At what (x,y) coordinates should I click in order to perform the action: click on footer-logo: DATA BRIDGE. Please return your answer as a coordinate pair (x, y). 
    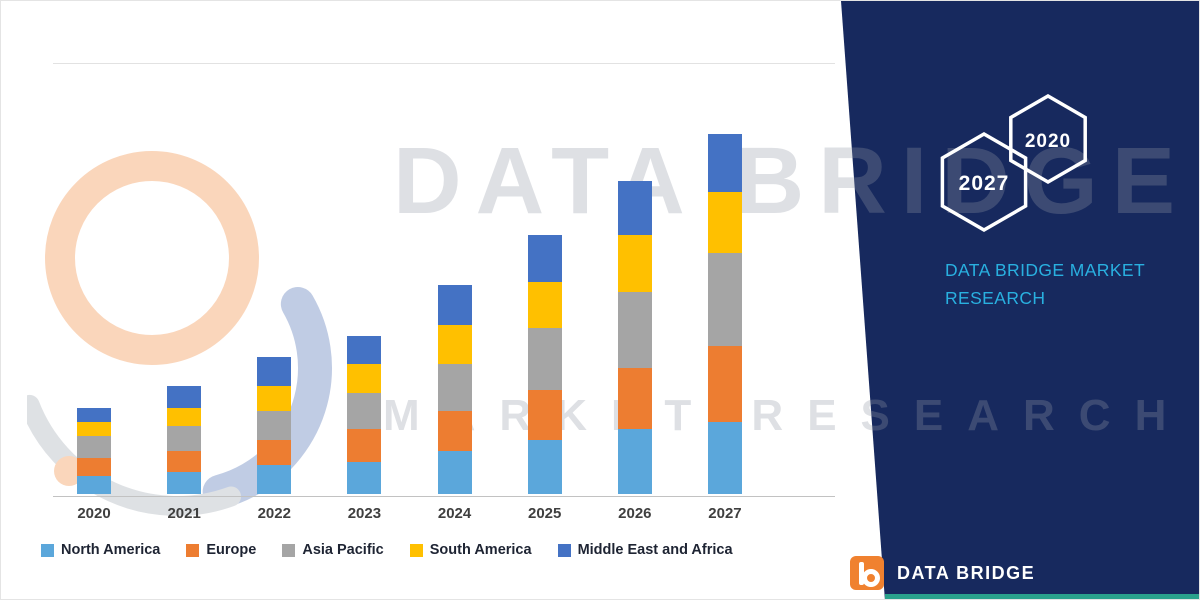
    Looking at the image, I should click on (941, 573).